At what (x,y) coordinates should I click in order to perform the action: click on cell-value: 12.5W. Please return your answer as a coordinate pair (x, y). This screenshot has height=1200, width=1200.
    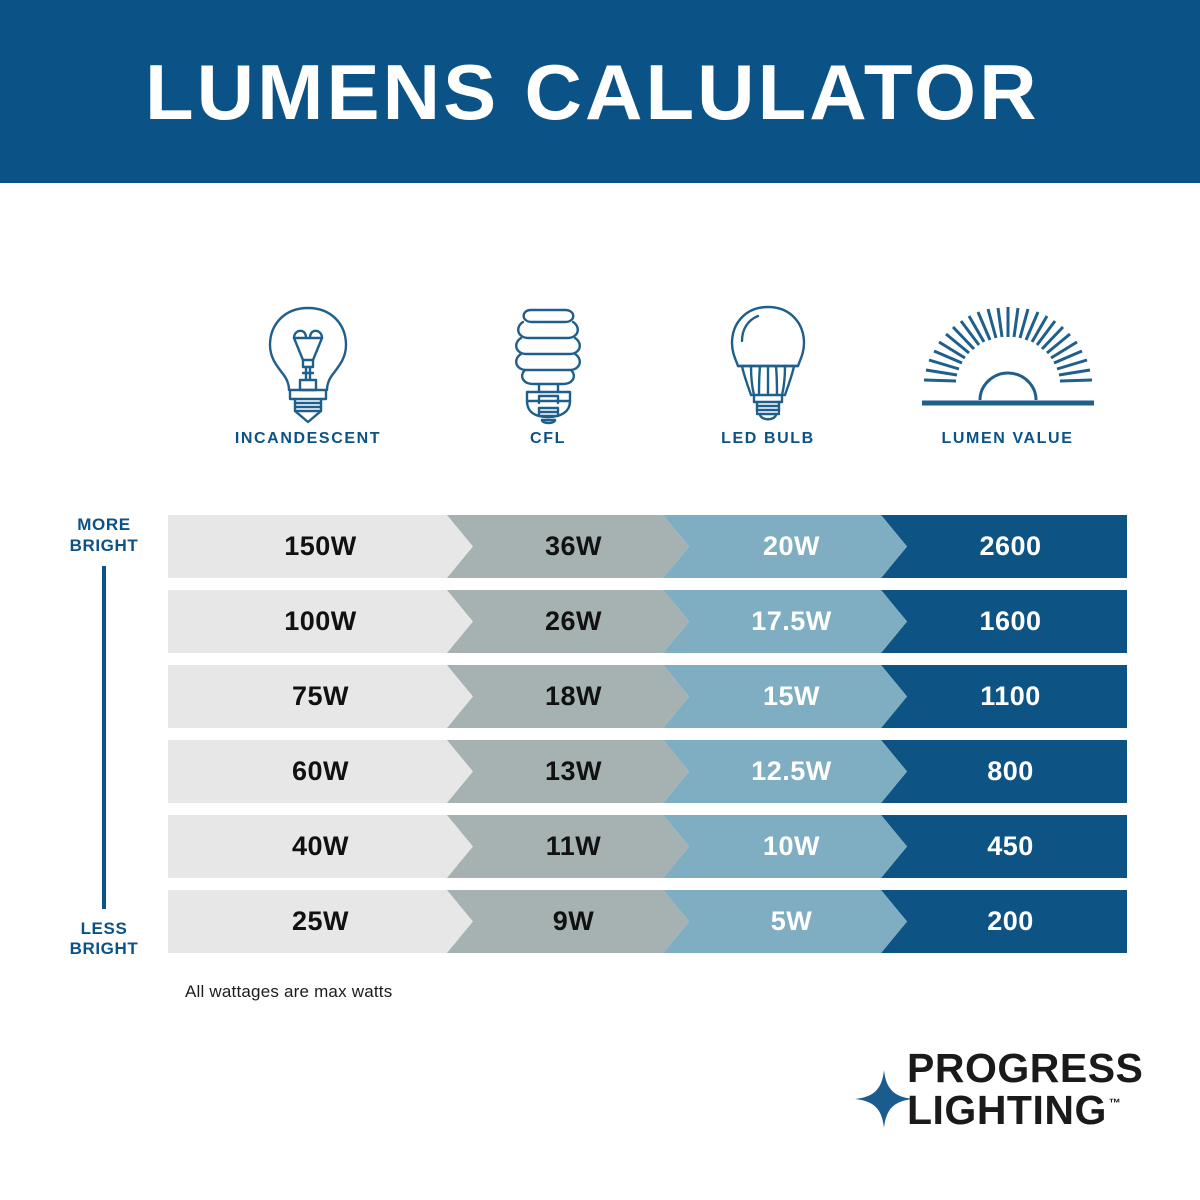
    Looking at the image, I should click on (791, 771).